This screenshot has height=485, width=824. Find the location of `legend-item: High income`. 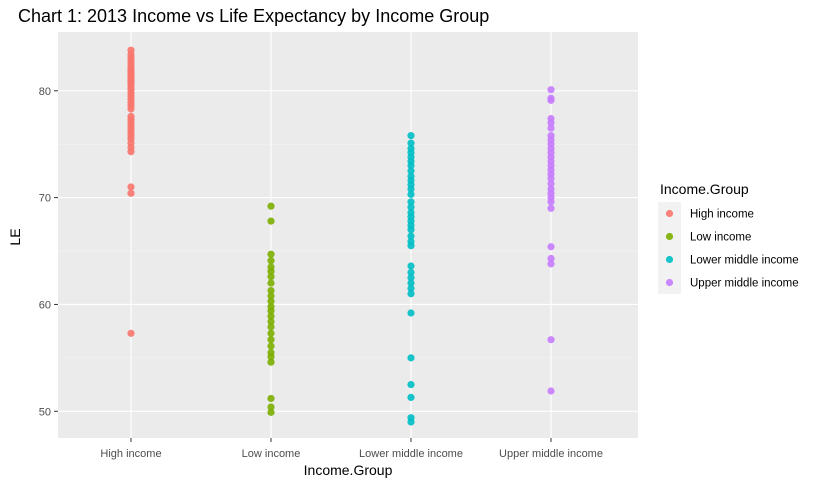

legend-item: High income is located at coordinates (706, 213).